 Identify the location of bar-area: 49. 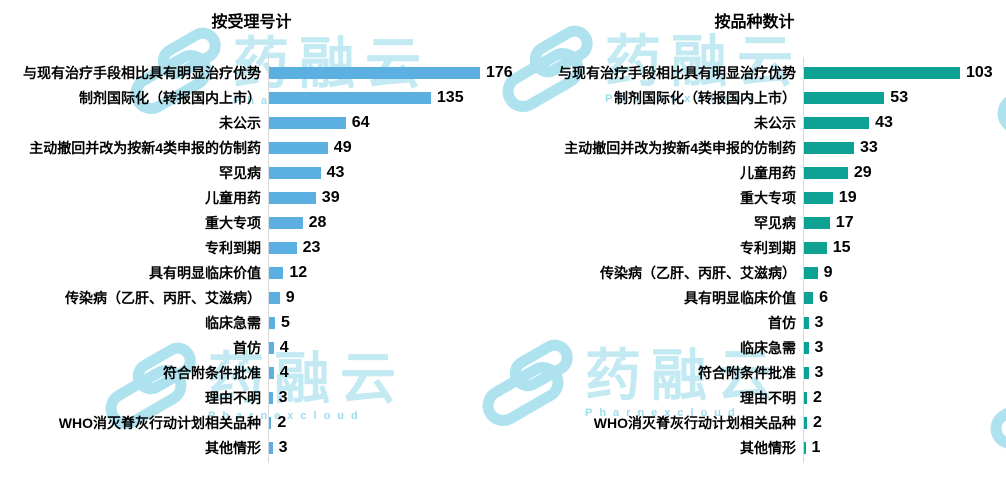
(385, 148).